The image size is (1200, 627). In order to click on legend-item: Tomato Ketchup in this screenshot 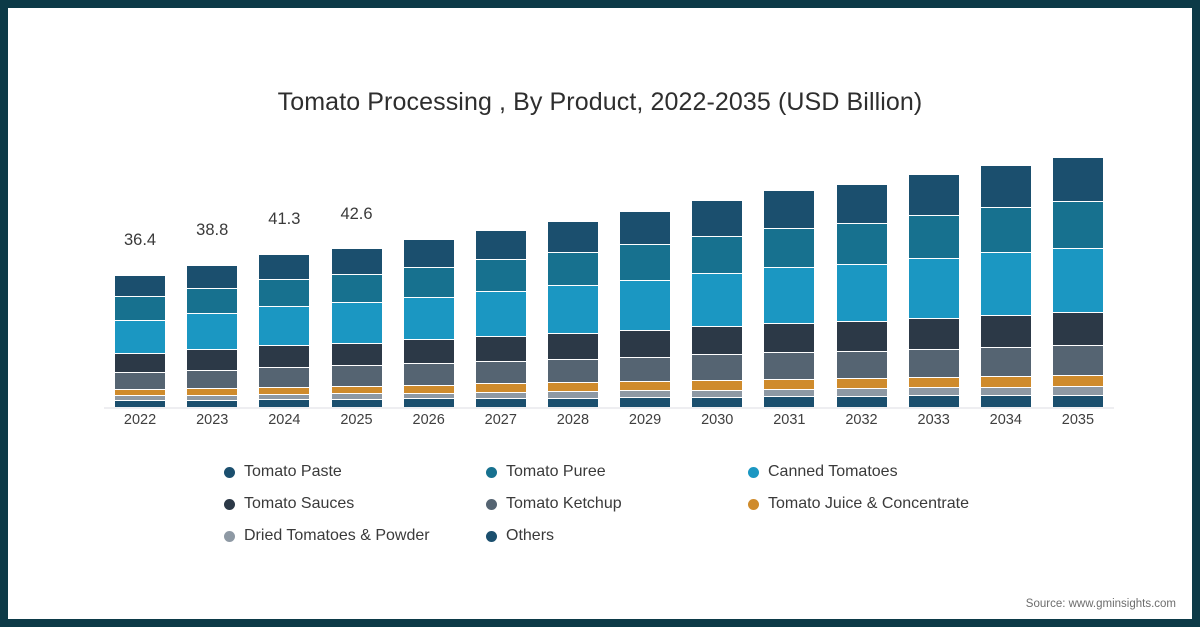, I will do `click(617, 504)`.